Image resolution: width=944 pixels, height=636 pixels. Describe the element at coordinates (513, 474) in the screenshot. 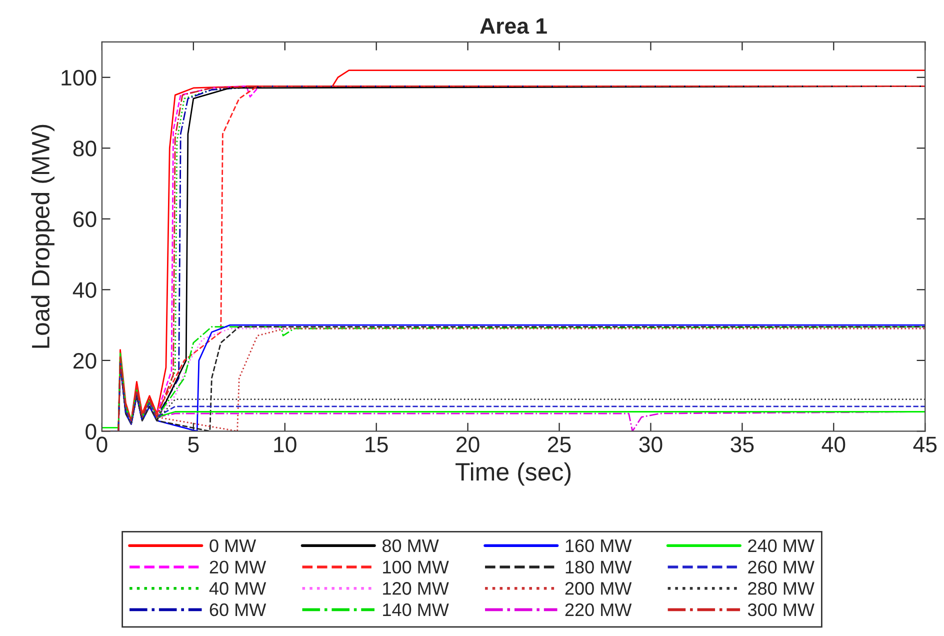

I see `x-axis-title: Time (sec)` at that location.